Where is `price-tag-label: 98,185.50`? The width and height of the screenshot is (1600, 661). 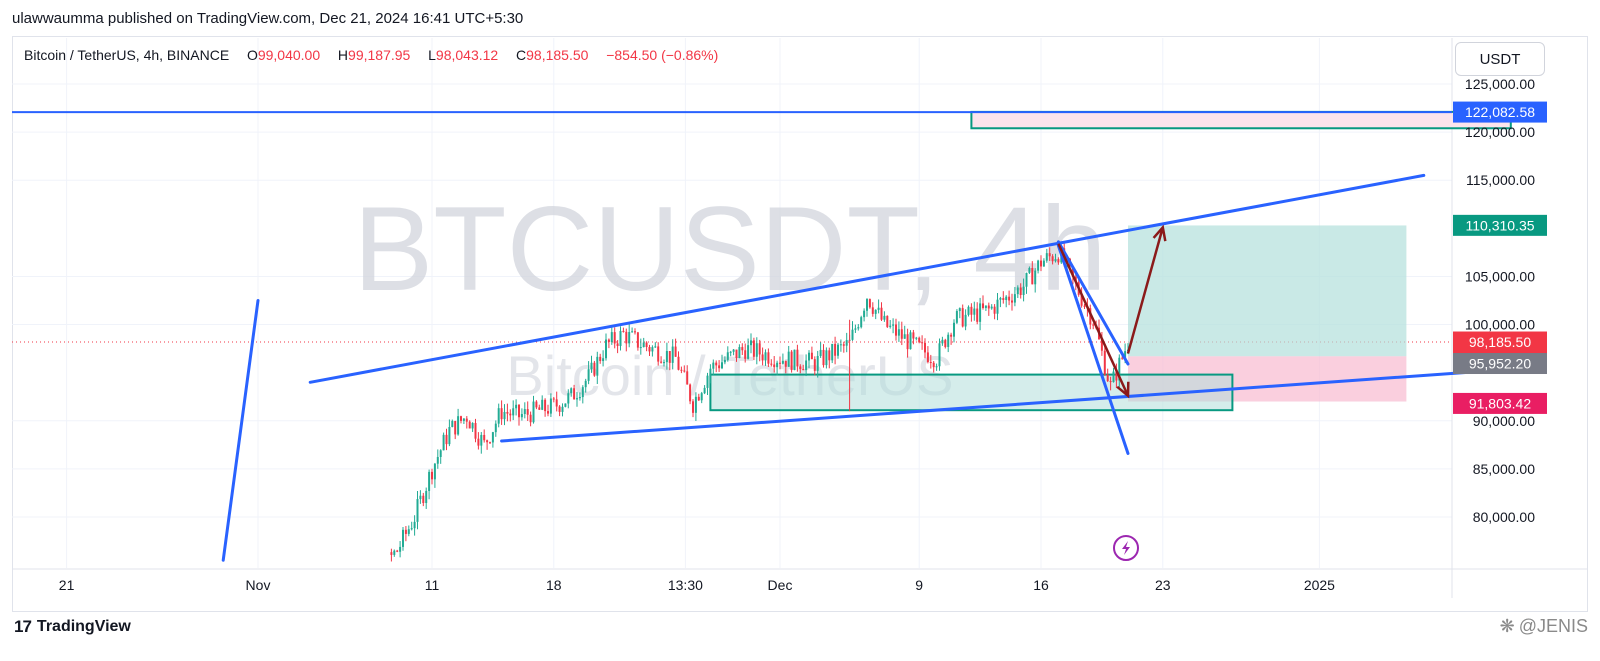
price-tag-label: 98,185.50 is located at coordinates (1500, 342).